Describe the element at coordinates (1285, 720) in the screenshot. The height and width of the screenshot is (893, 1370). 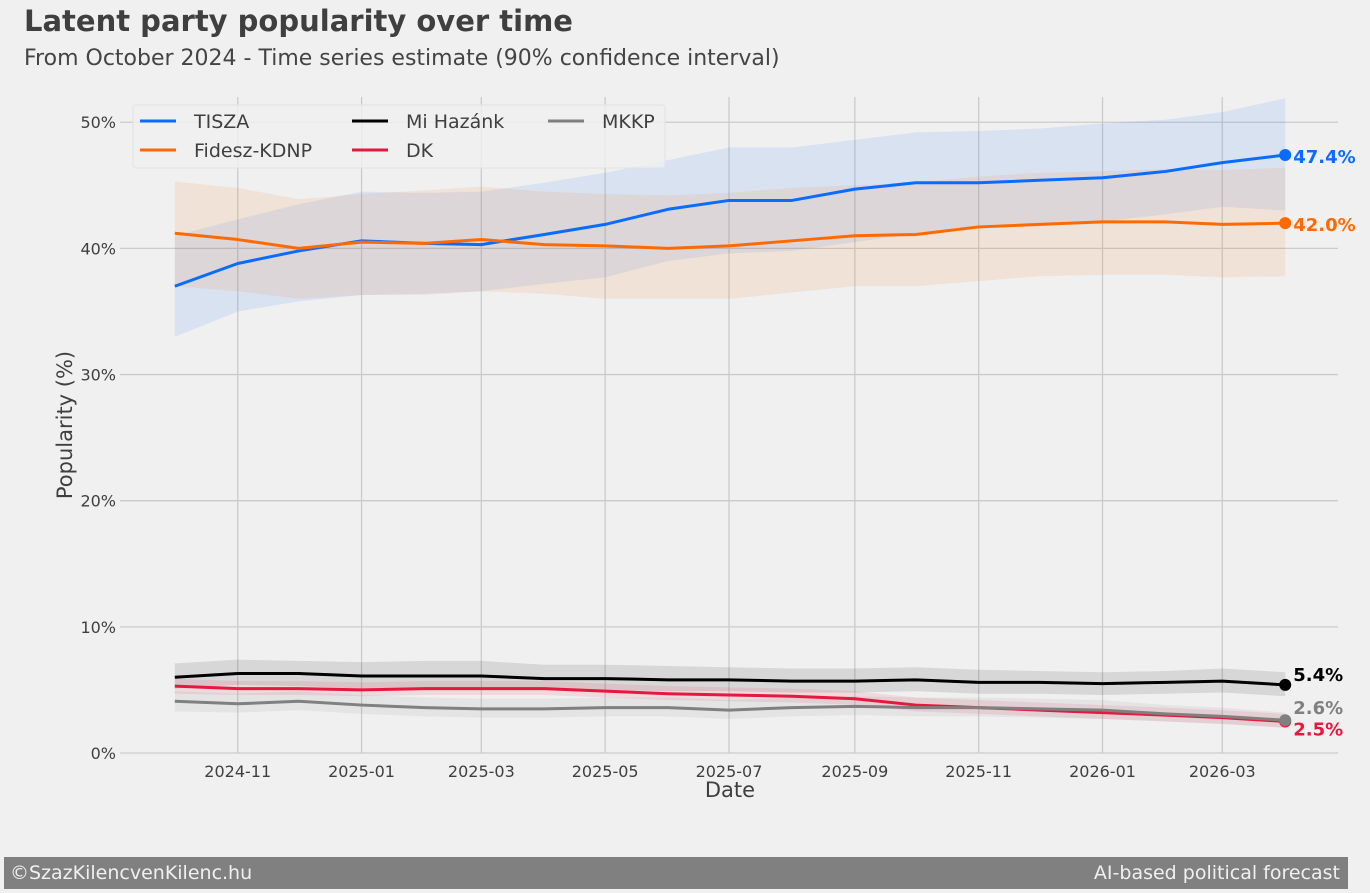
I see `end-point-mkkp` at that location.